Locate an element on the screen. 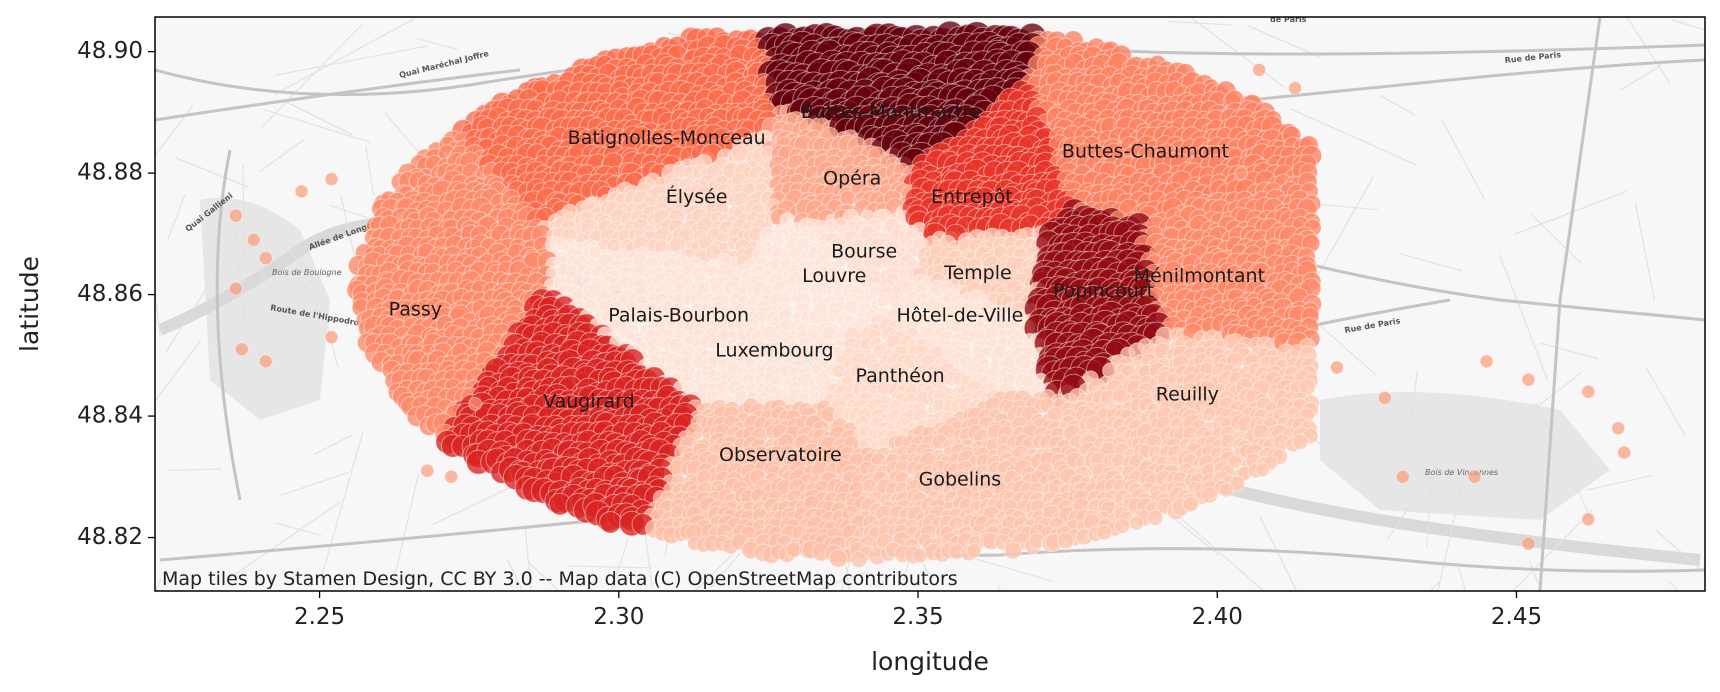  park-bois-de-vincennes is located at coordinates (1465, 456).